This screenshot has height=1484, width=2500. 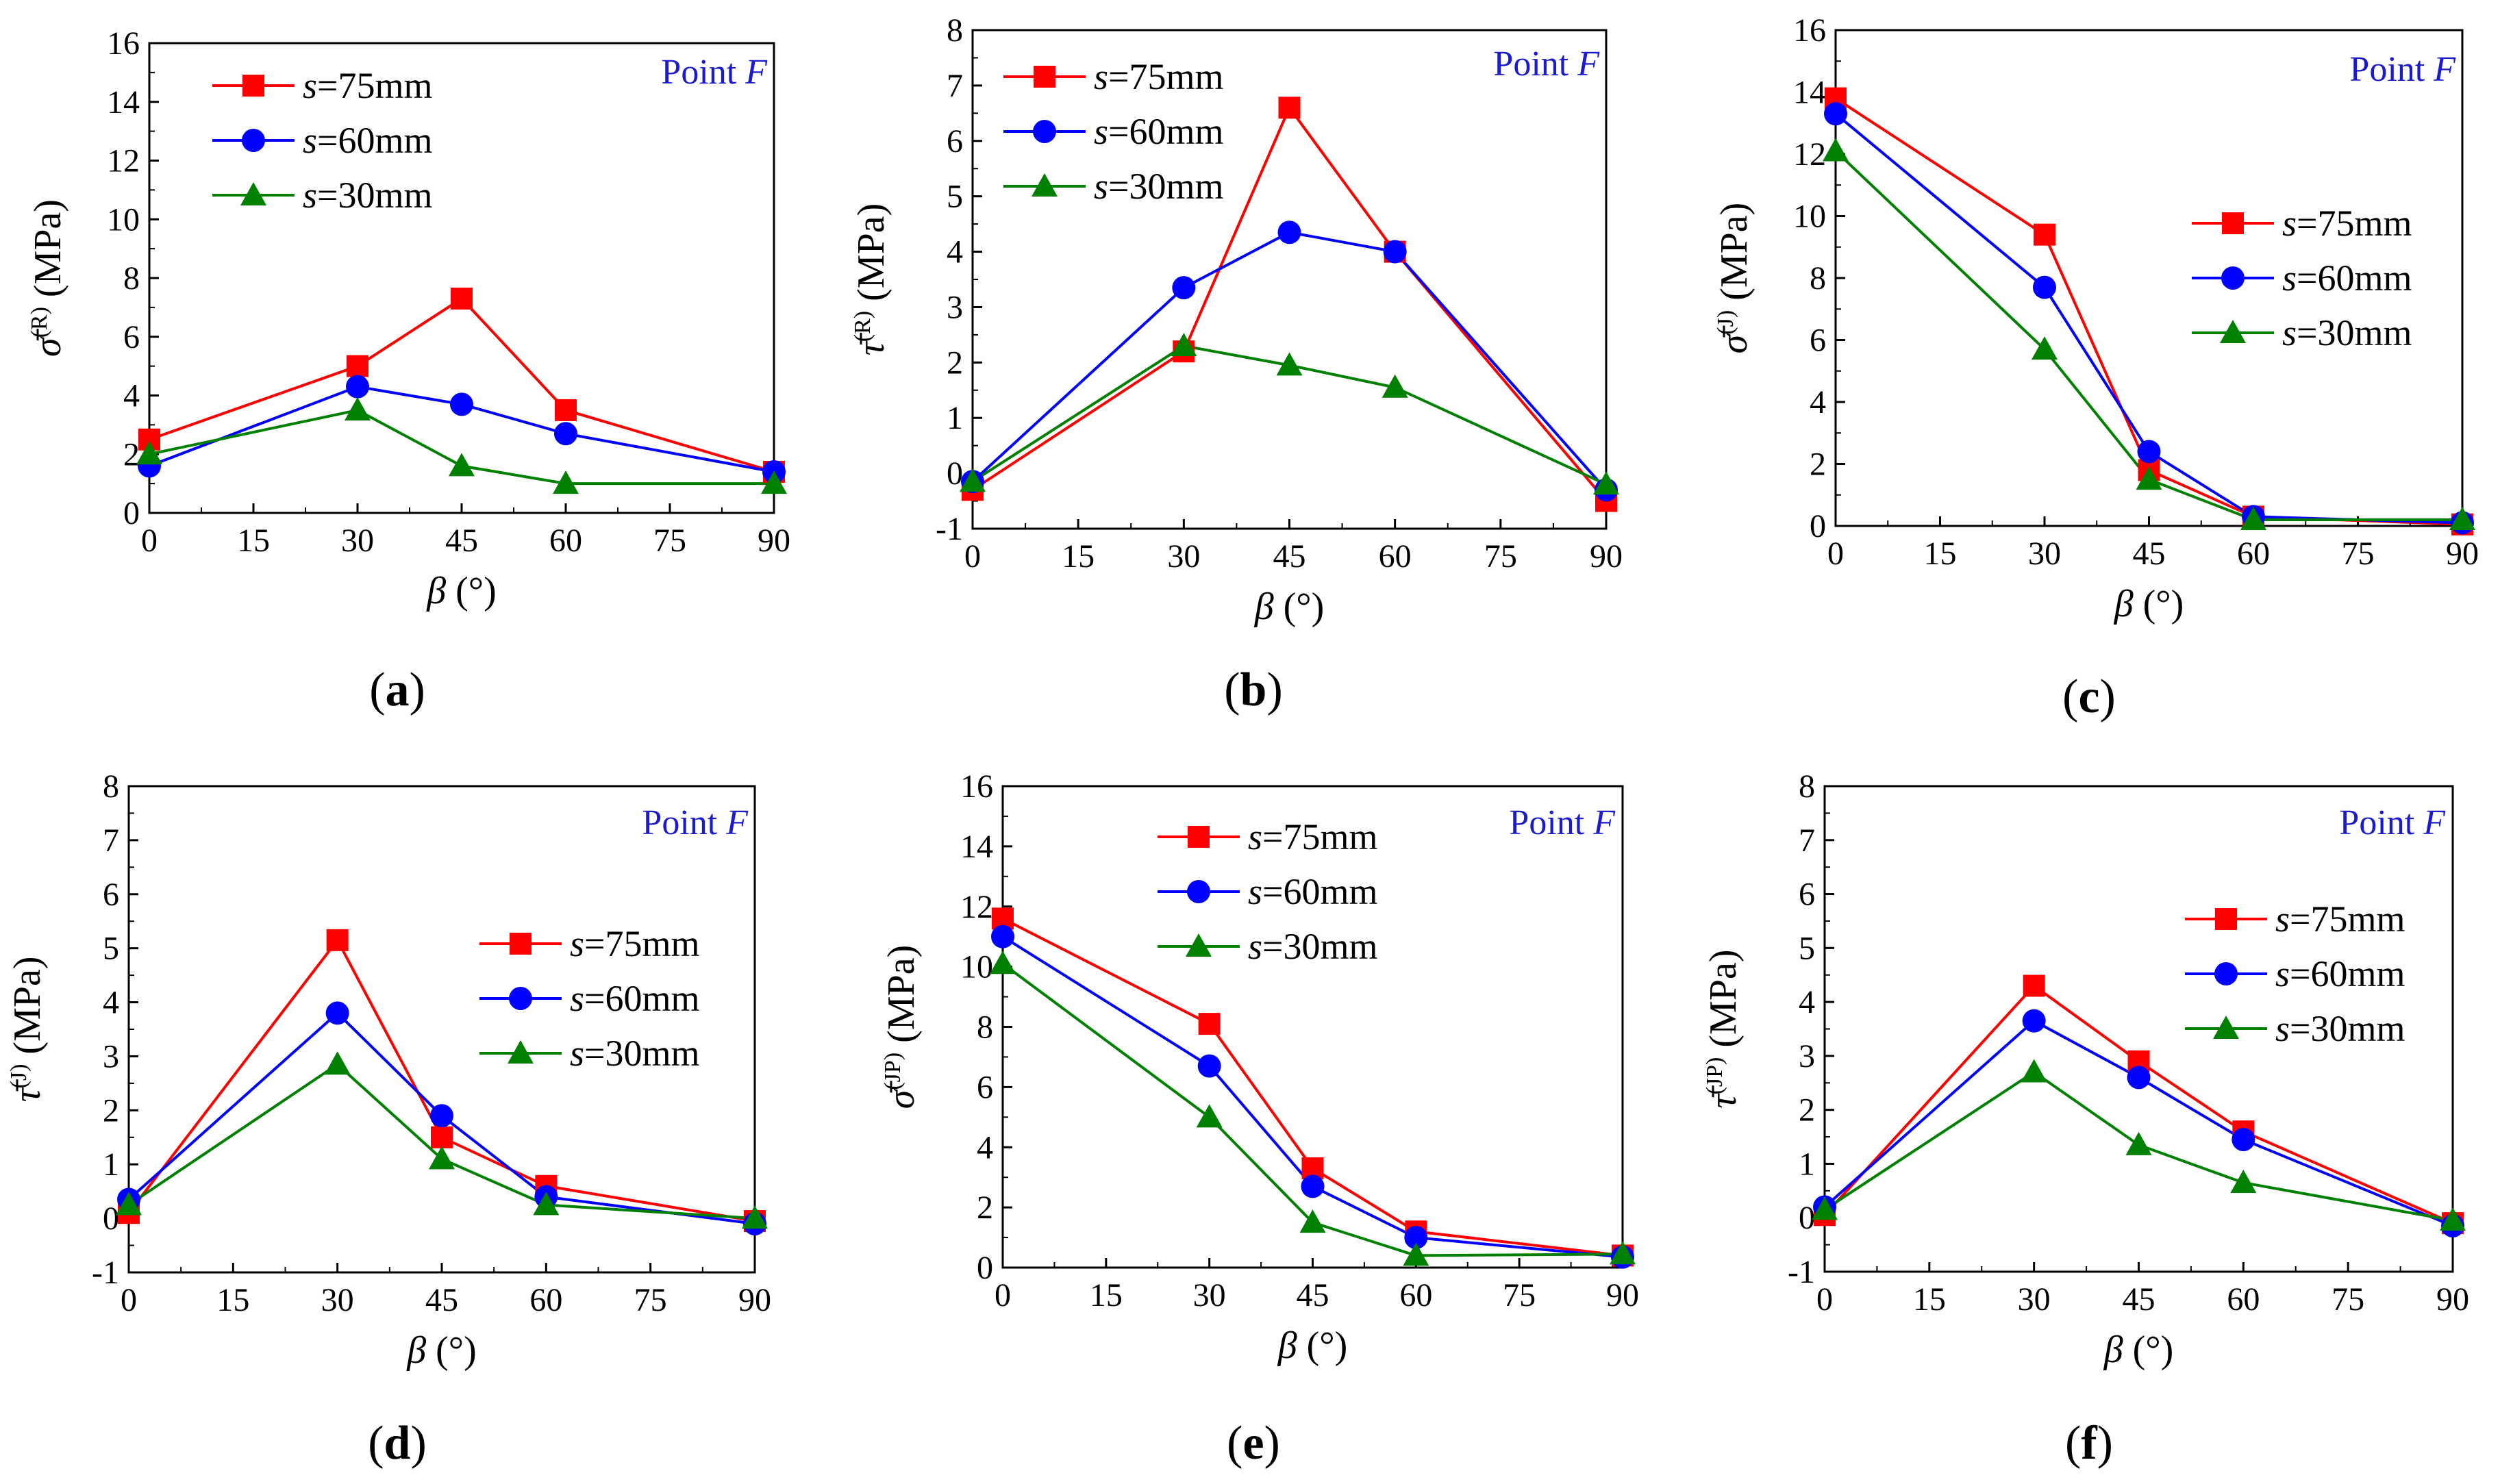 I want to click on y-axis-label: σ̄(JP) (MPa), so click(x=901, y=1027).